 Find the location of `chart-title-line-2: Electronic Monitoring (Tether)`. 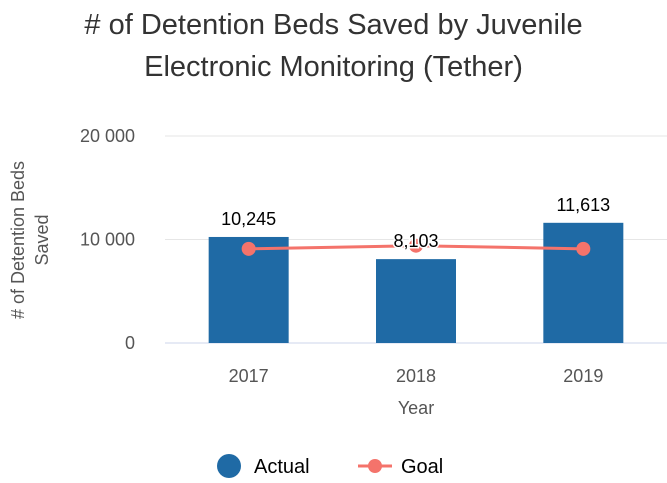

chart-title-line-2: Electronic Monitoring (Tether) is located at coordinates (333, 67).